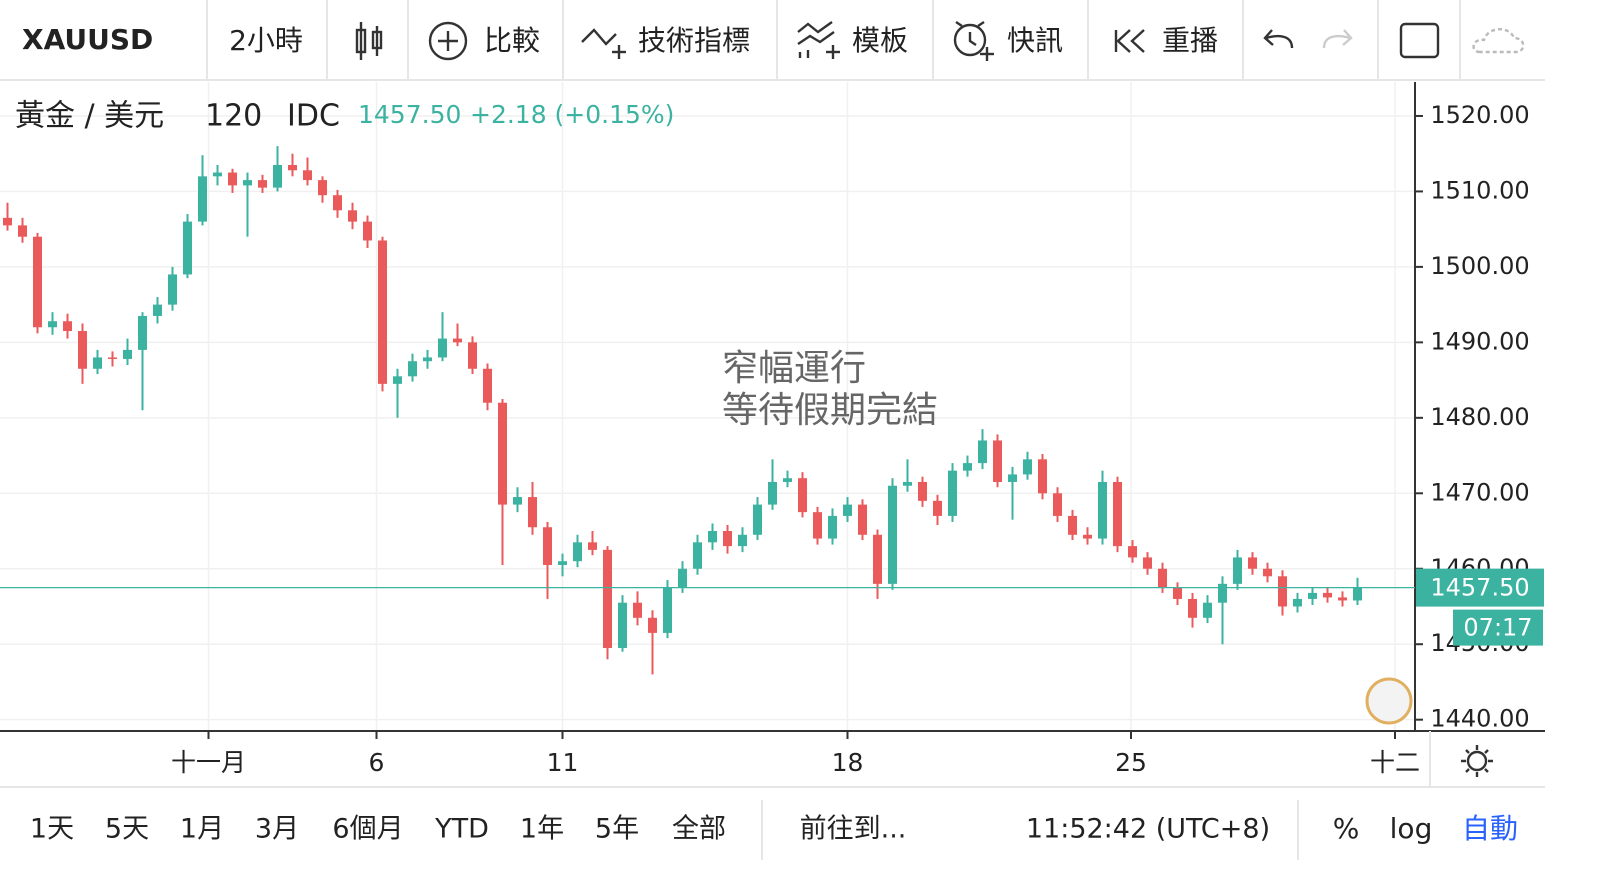  Describe the element at coordinates (542, 829) in the screenshot. I see `range-button: 1年` at that location.